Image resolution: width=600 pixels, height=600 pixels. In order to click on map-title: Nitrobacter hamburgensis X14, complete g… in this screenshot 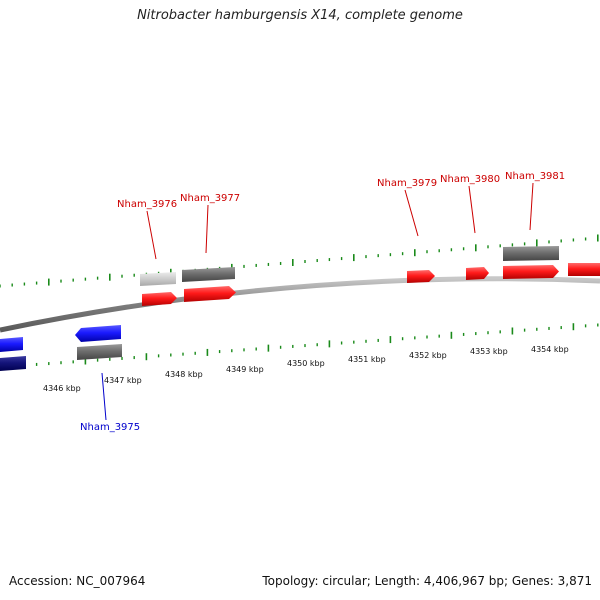, I will do `click(300, 15)`.